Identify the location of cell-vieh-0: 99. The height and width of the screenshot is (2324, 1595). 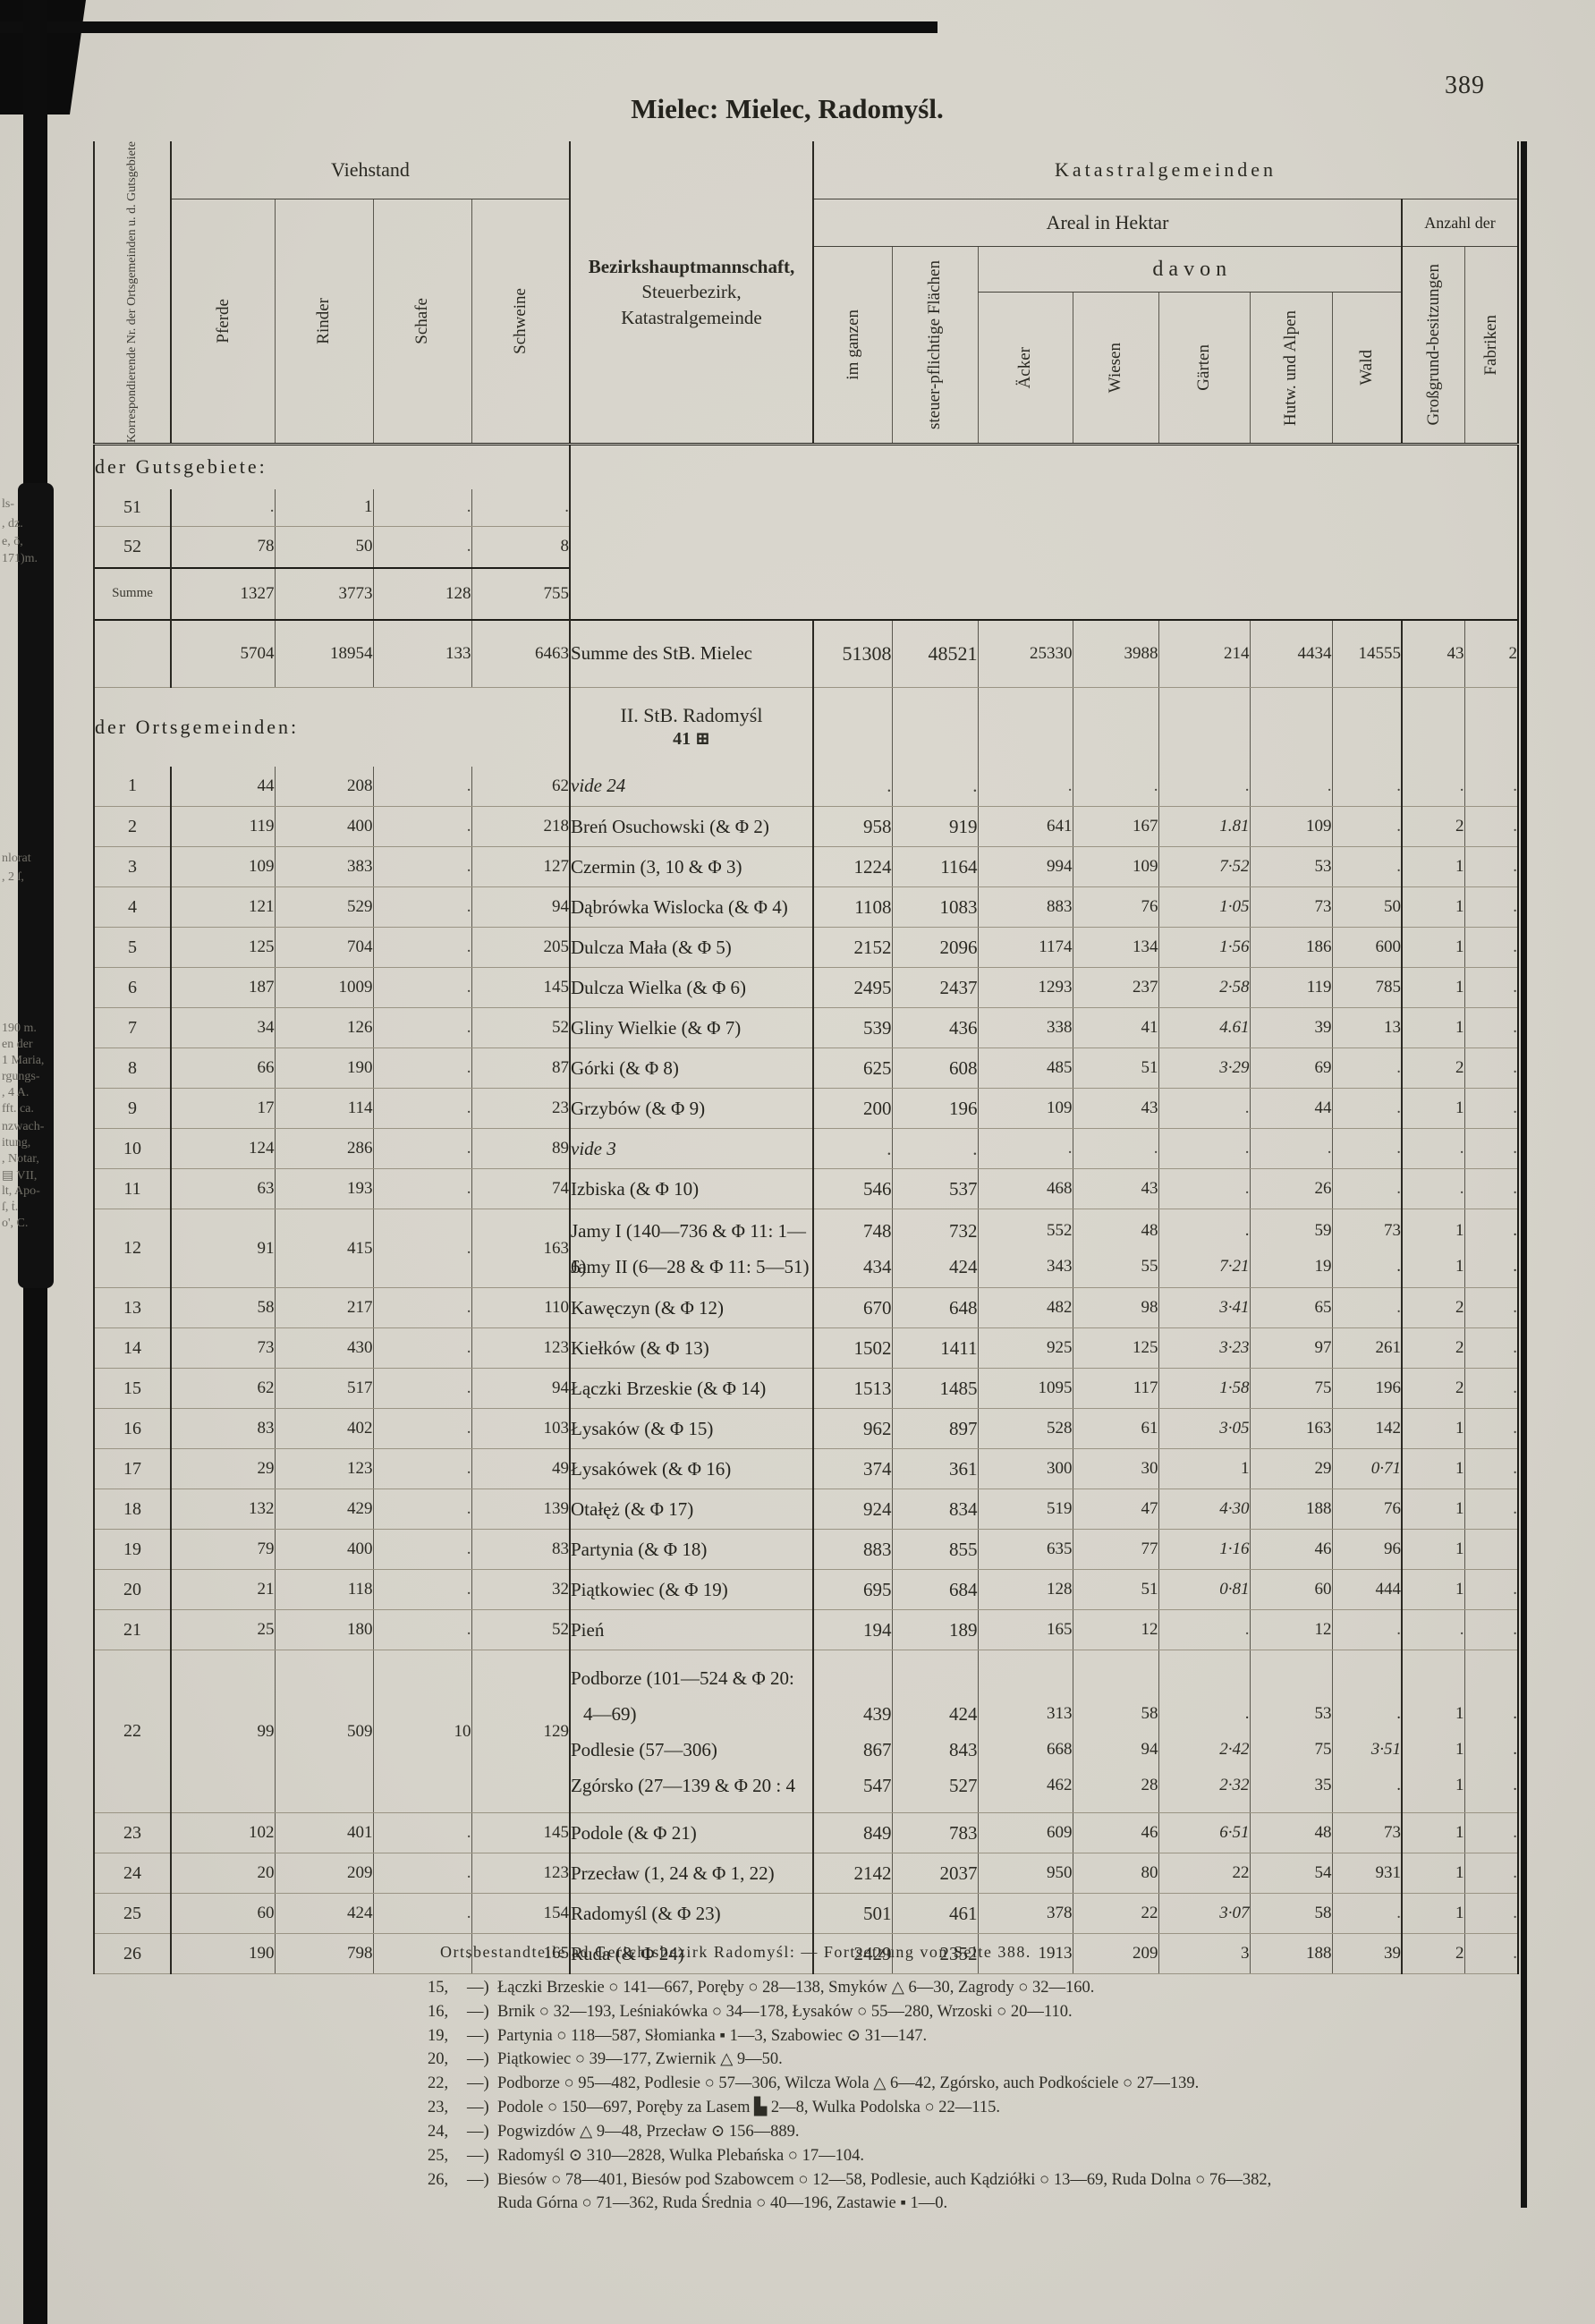
(222, 1732).